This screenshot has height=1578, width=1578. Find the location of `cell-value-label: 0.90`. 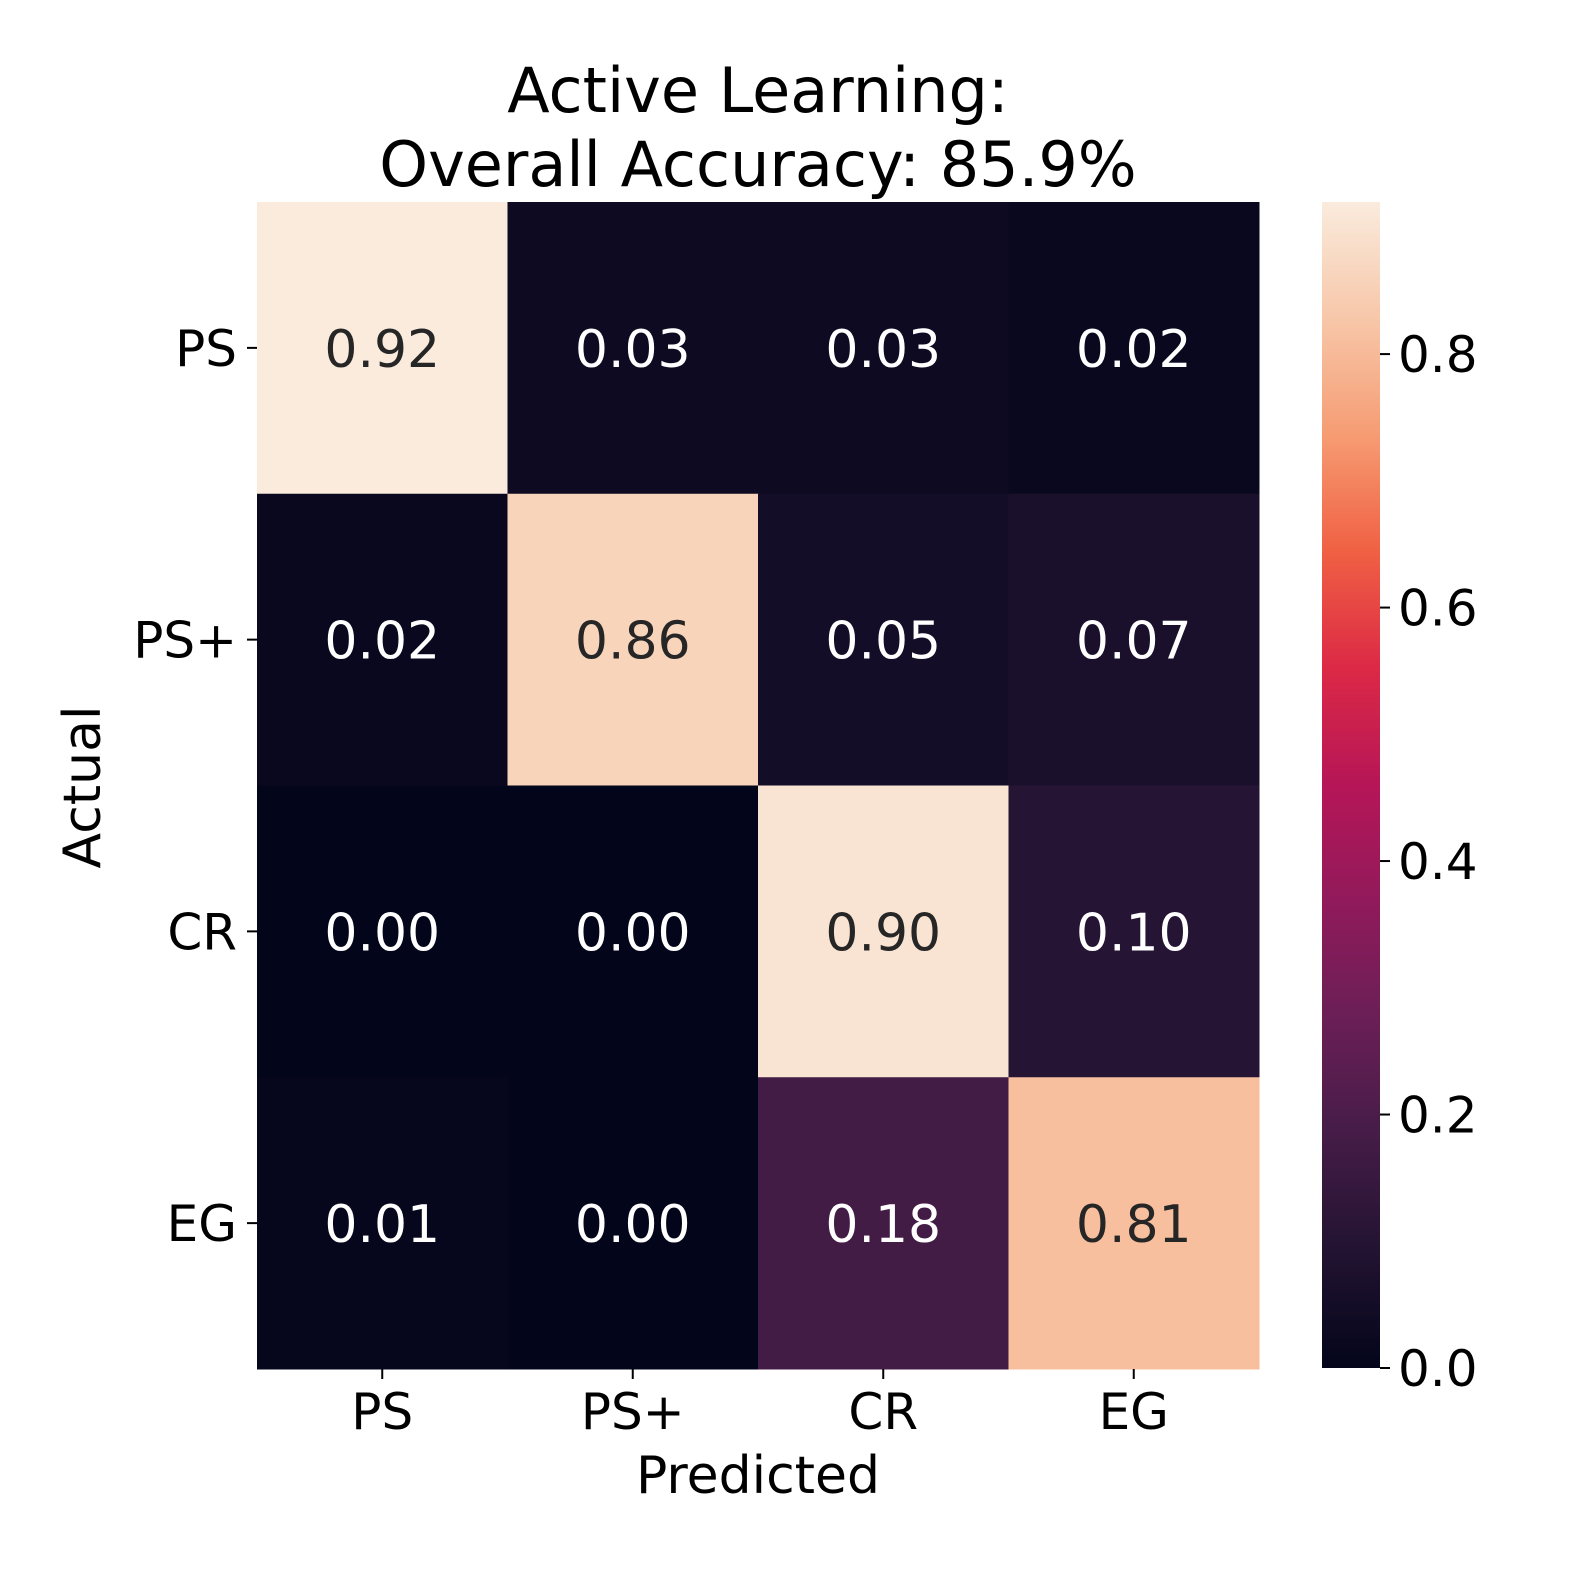

cell-value-label: 0.90 is located at coordinates (883, 933).